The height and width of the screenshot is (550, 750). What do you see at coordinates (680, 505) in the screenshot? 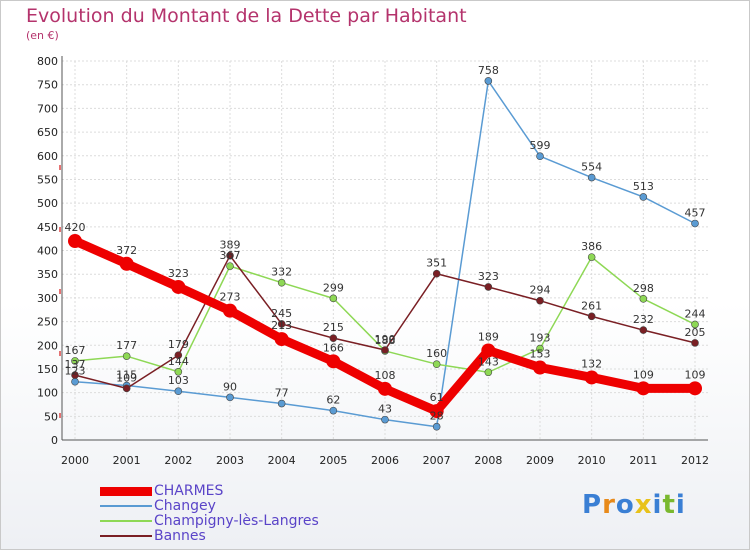
I see `logo-letter: i` at bounding box center [680, 505].